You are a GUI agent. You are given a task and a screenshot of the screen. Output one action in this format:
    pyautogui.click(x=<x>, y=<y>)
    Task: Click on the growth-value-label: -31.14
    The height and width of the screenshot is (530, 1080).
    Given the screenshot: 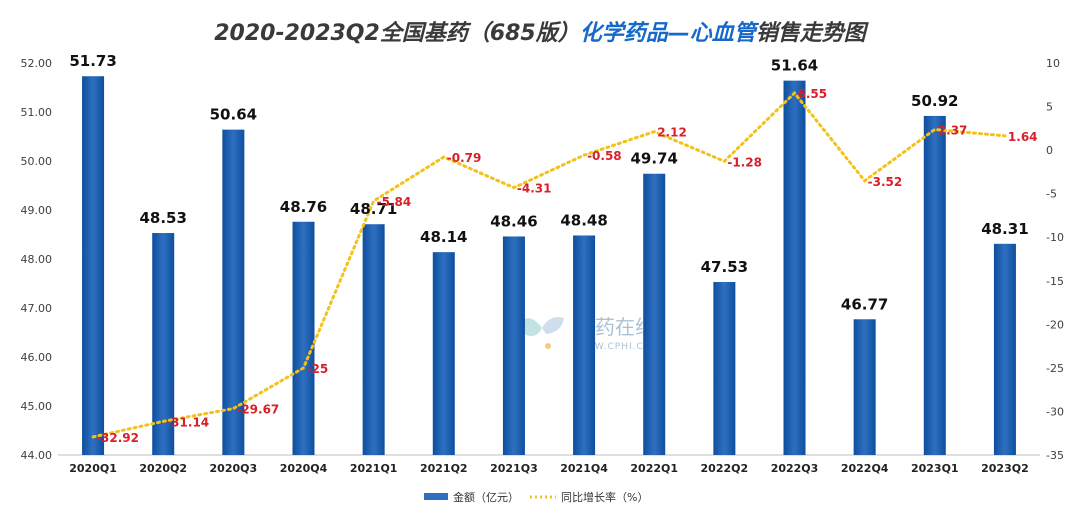 What is the action you would take?
    pyautogui.click(x=187, y=422)
    